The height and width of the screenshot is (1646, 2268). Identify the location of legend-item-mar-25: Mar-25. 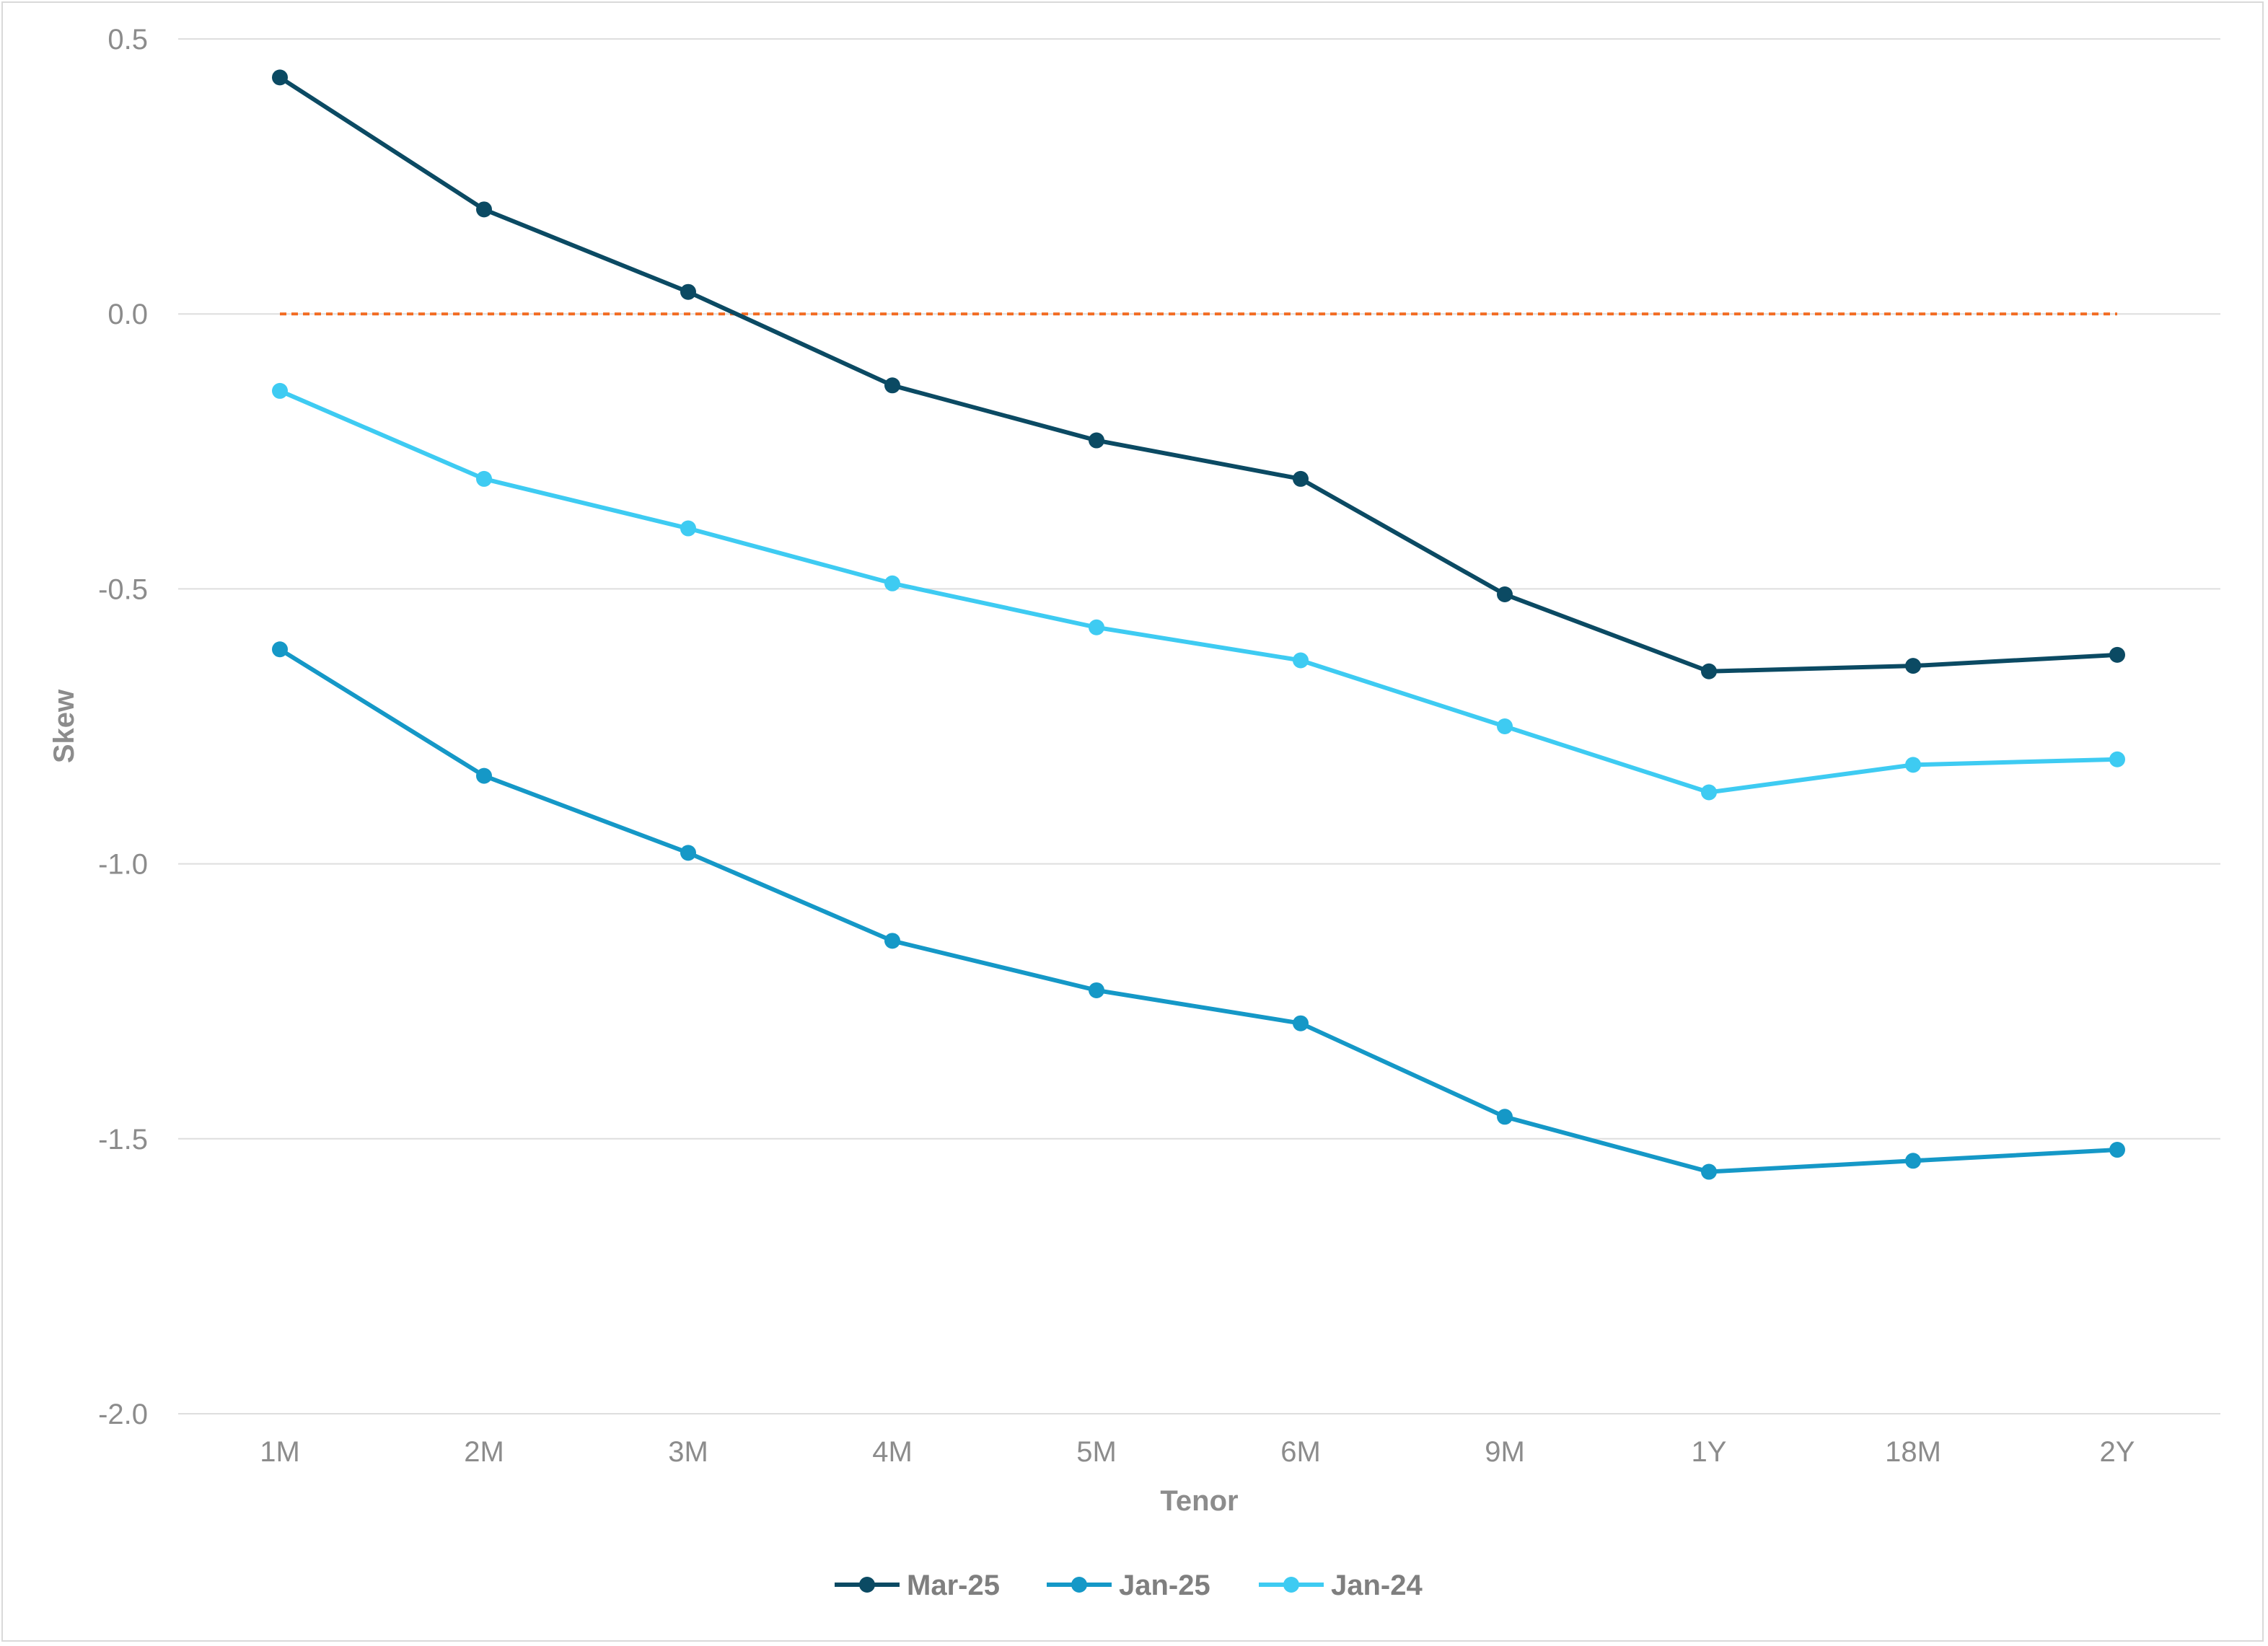
(917, 1585).